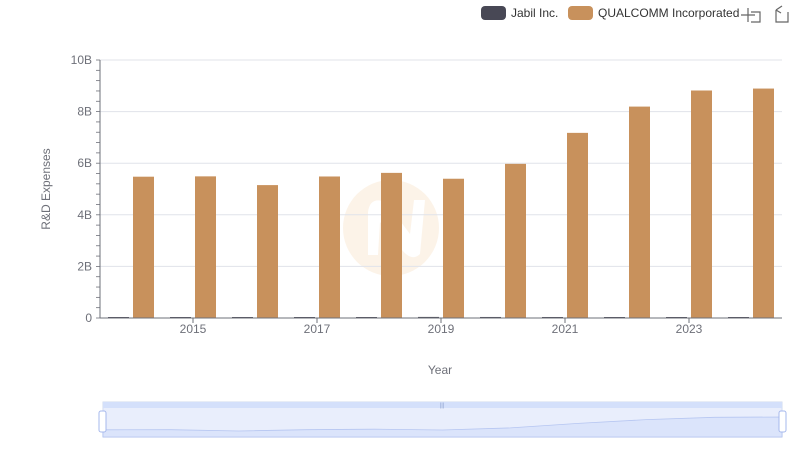  Describe the element at coordinates (88, 318) in the screenshot. I see `y-tick-label: 0` at that location.